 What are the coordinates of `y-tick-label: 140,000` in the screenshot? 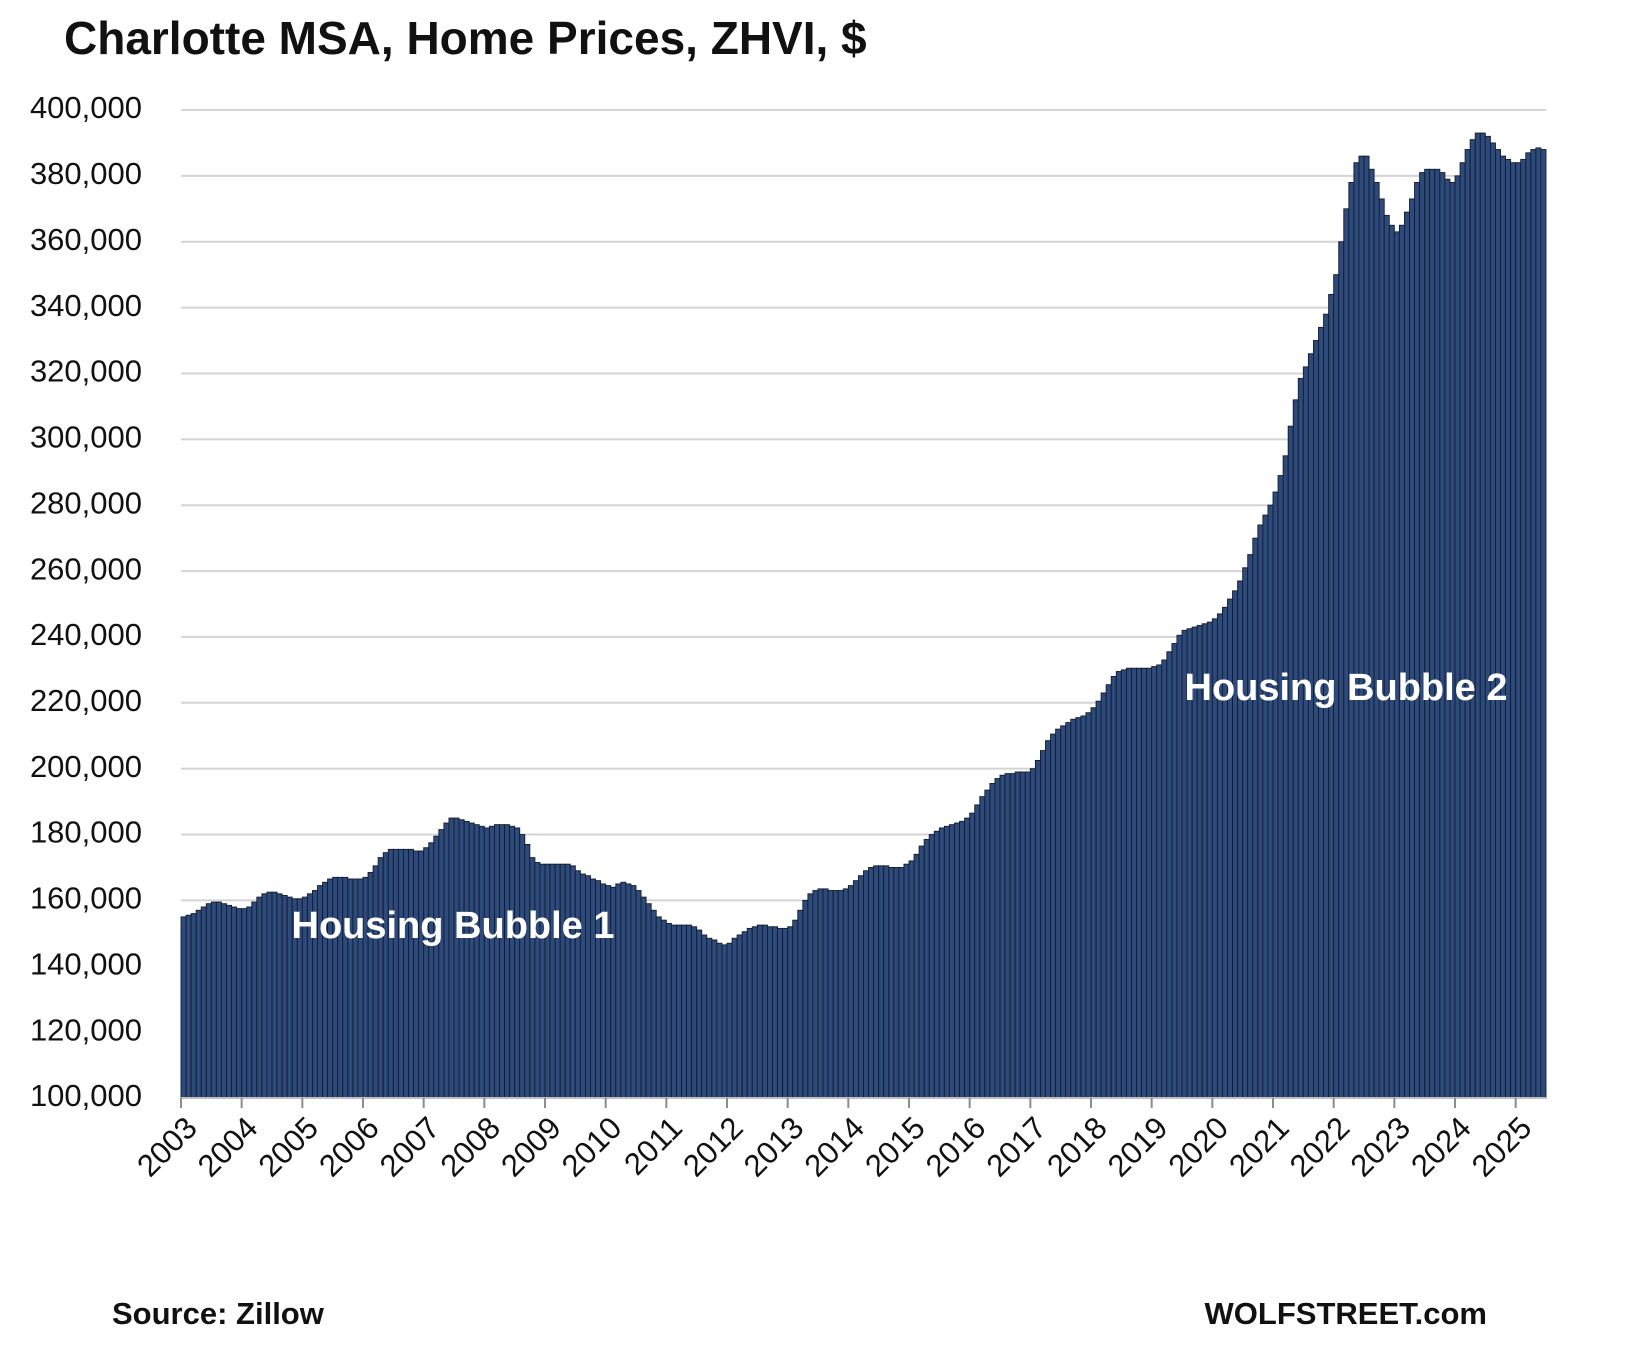 It's located at (86, 963).